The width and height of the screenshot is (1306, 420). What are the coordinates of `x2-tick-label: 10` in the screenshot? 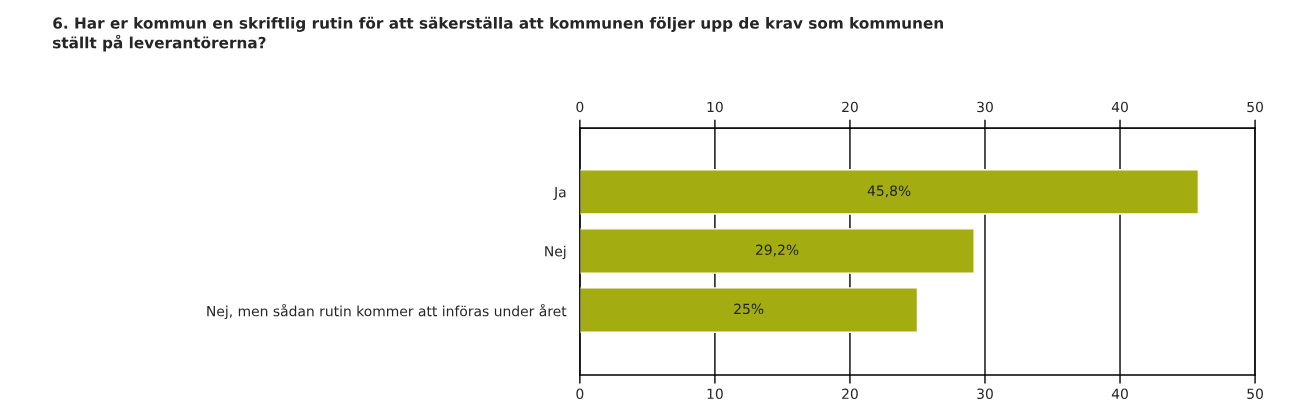 It's located at (715, 107).